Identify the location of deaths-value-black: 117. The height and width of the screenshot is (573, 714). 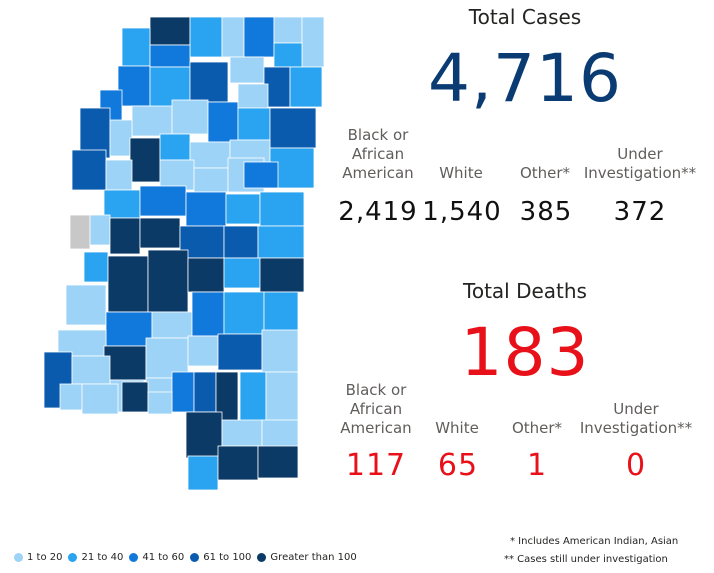
(376, 465).